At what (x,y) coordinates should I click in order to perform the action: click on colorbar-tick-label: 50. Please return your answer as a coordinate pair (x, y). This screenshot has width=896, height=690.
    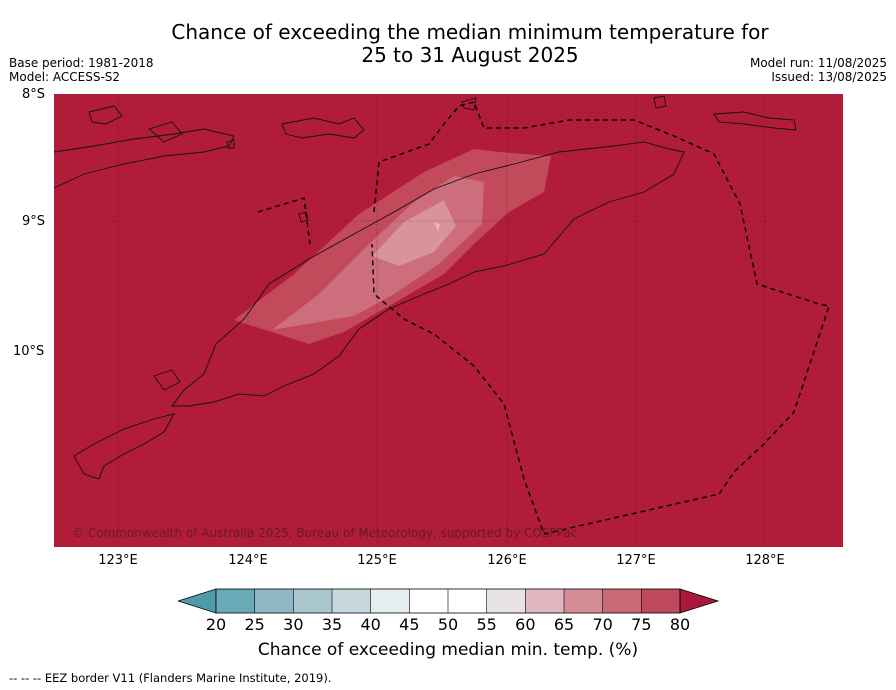
    Looking at the image, I should click on (448, 624).